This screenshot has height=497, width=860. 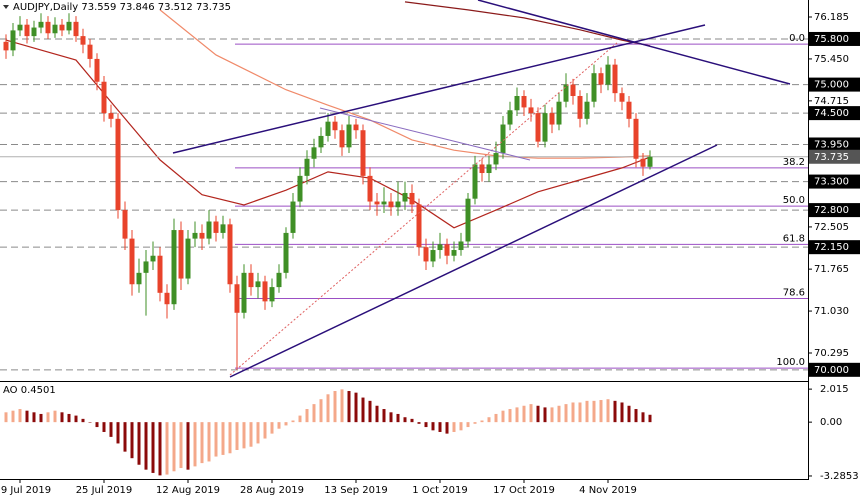 What do you see at coordinates (272, 490) in the screenshot?
I see `x-tick-label: 28 Aug 2019` at bounding box center [272, 490].